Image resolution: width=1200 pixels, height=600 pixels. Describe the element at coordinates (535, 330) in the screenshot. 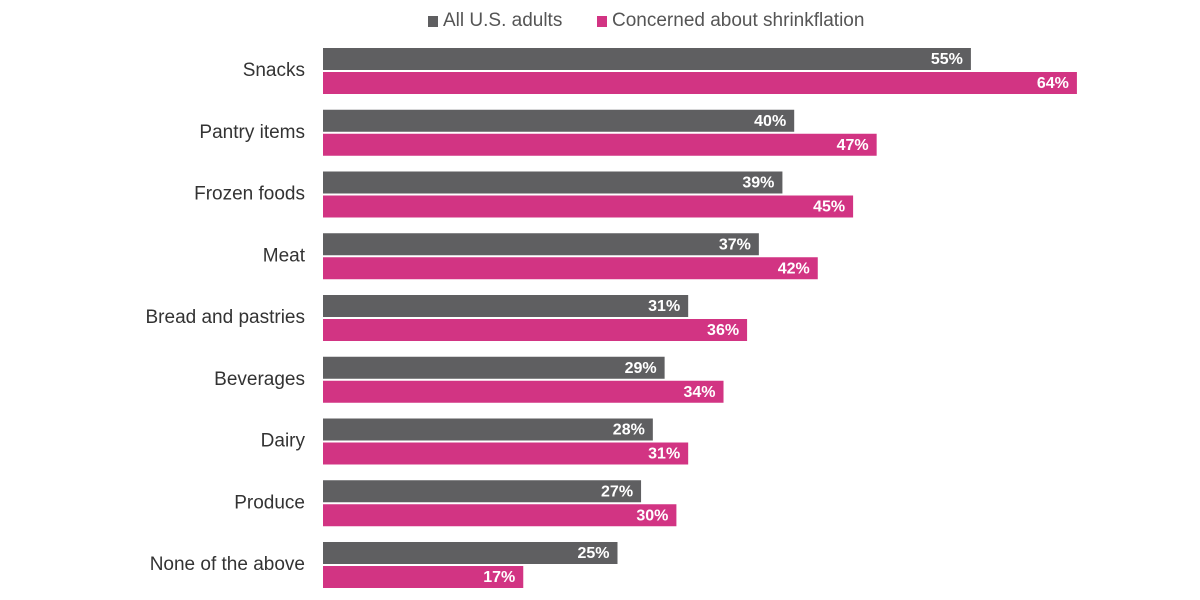

I see `bar-bread-and-pastries-concerned-about-shrinkflation` at that location.